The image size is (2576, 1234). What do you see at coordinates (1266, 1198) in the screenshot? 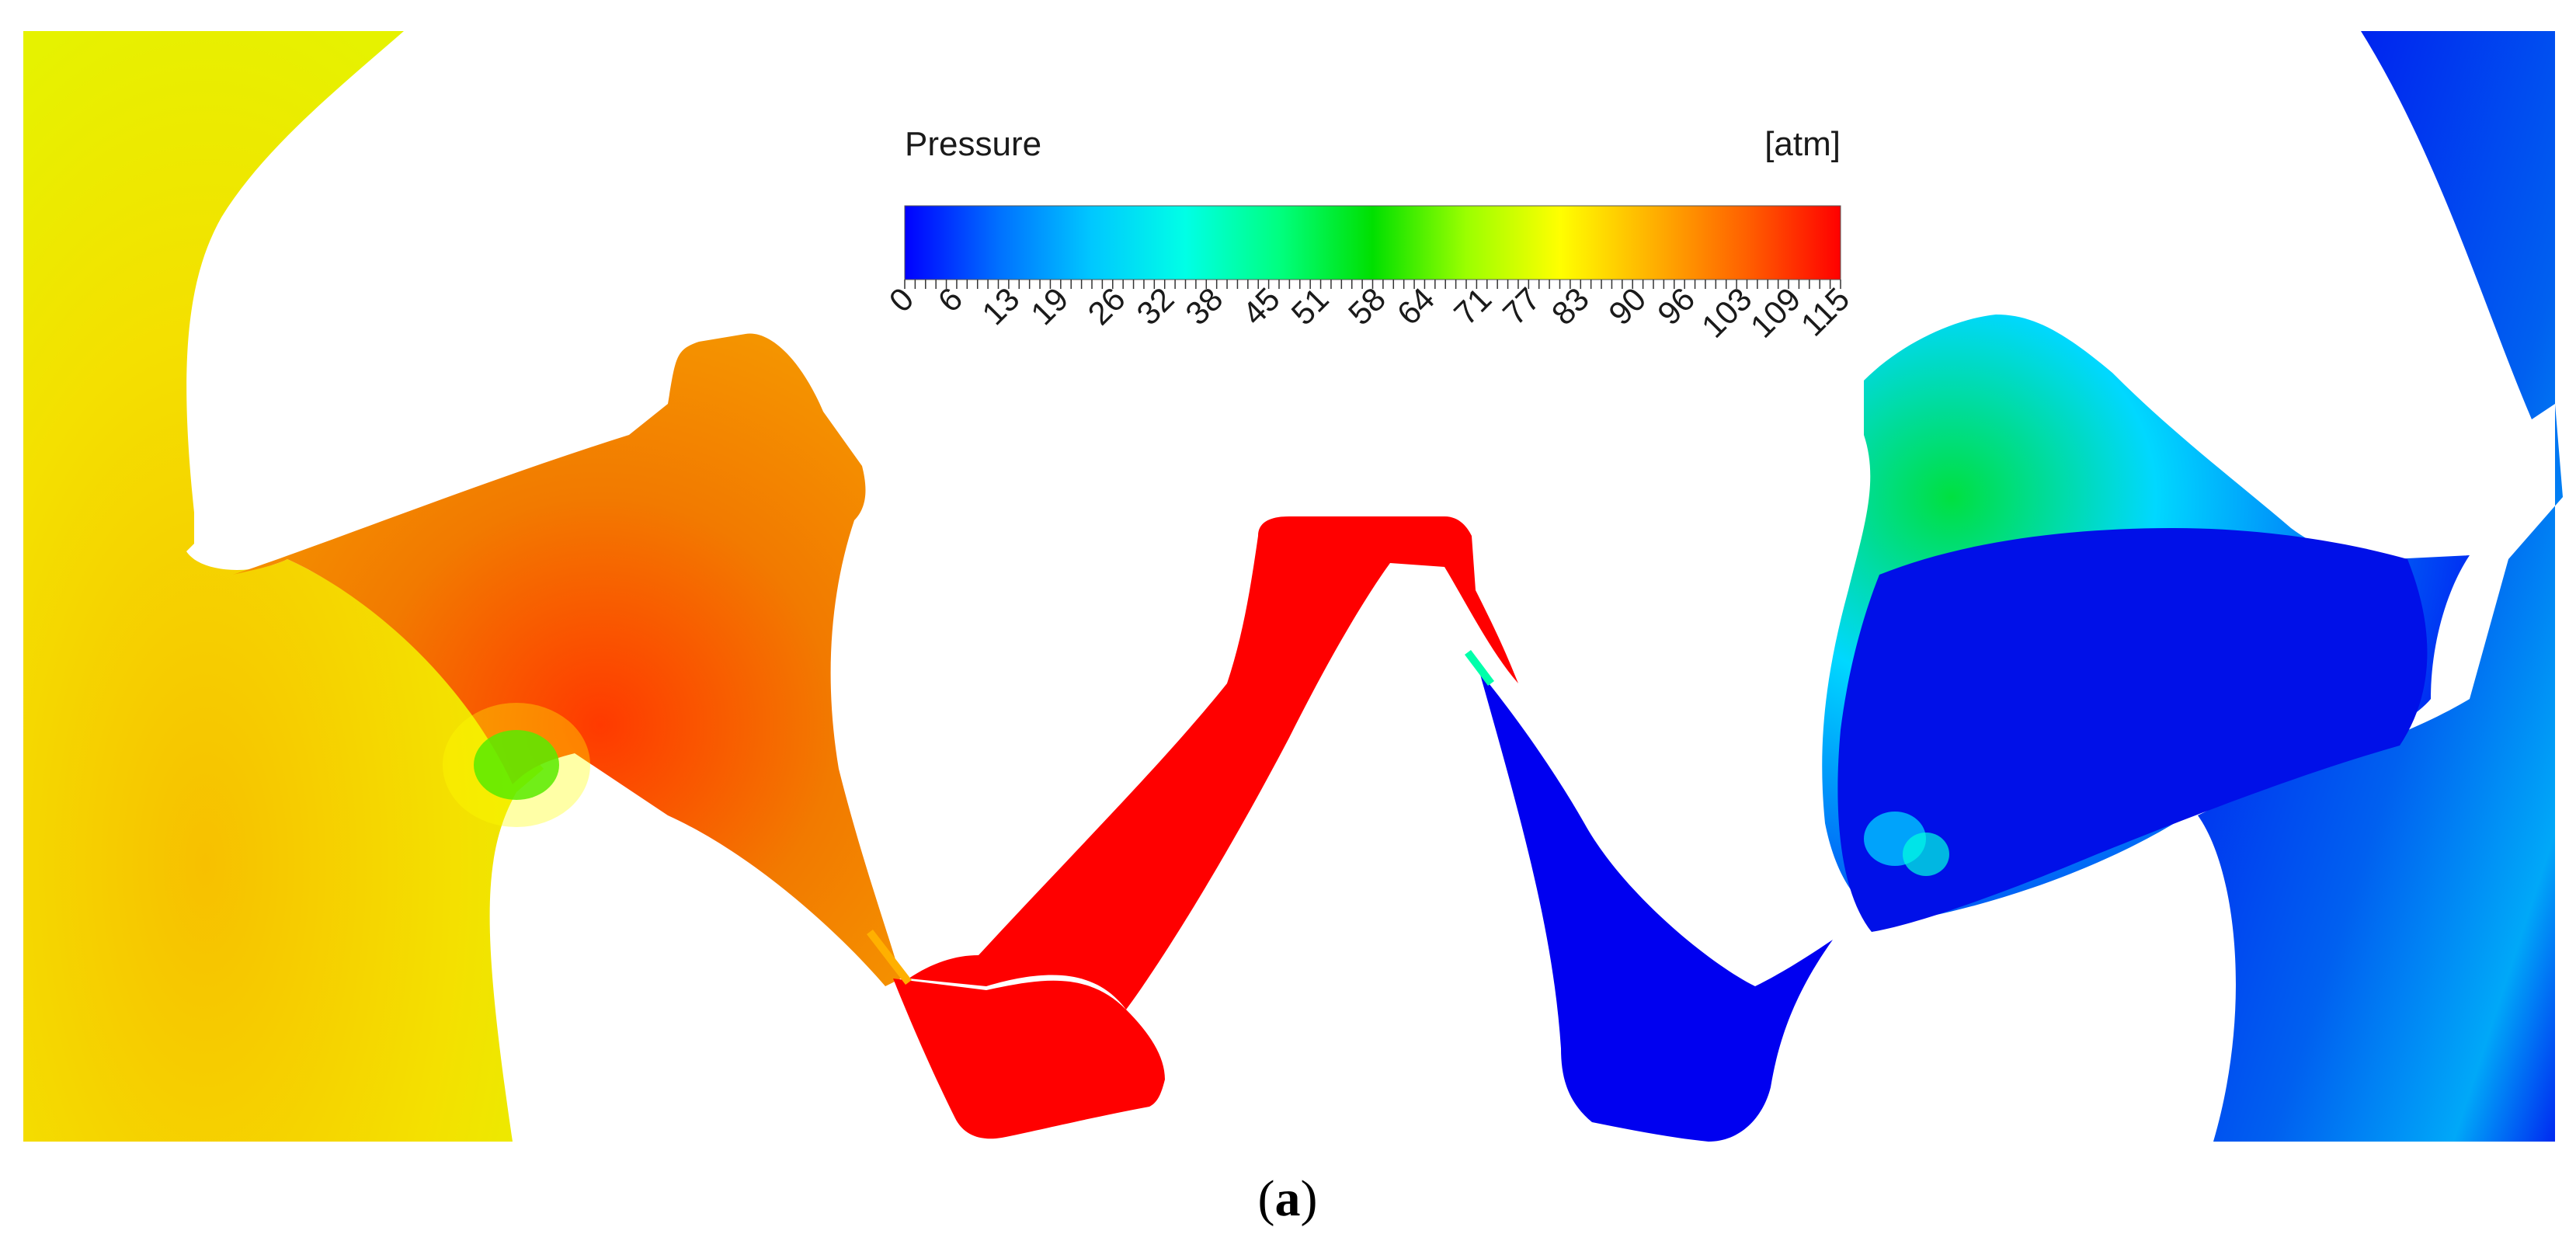
I see `caption-open: (` at bounding box center [1266, 1198].